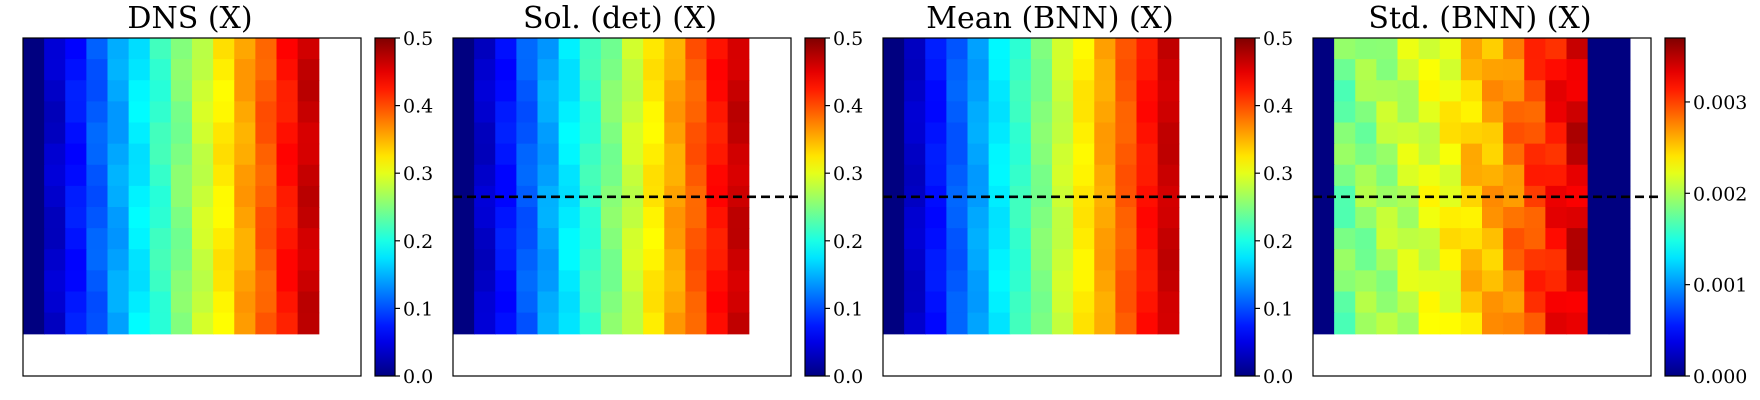 Image resolution: width=1760 pixels, height=400 pixels. What do you see at coordinates (833, 208) in the screenshot?
I see `colorbar-sol-det: 0.0 0.1 0.2 0.3 0.4 0.5` at bounding box center [833, 208].